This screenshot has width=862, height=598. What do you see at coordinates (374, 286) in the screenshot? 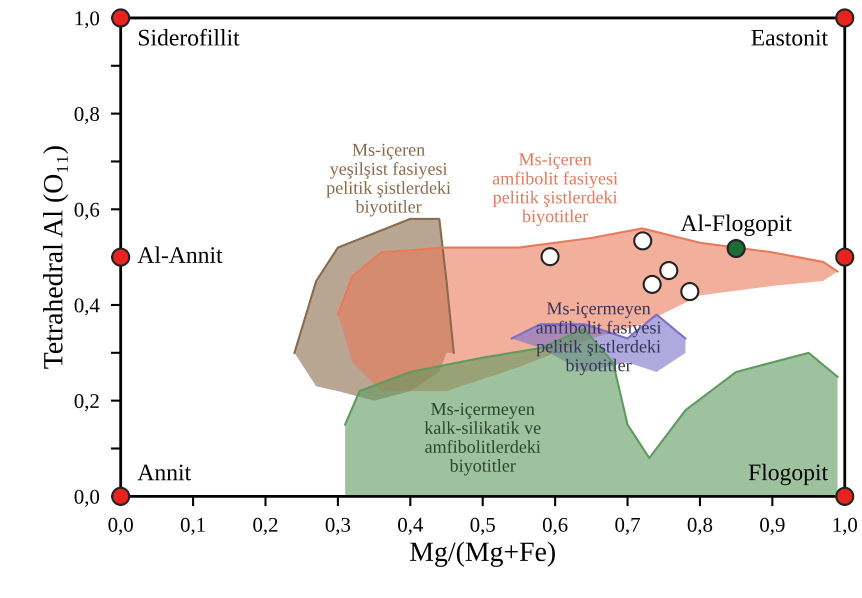
I see `line-series` at bounding box center [374, 286].